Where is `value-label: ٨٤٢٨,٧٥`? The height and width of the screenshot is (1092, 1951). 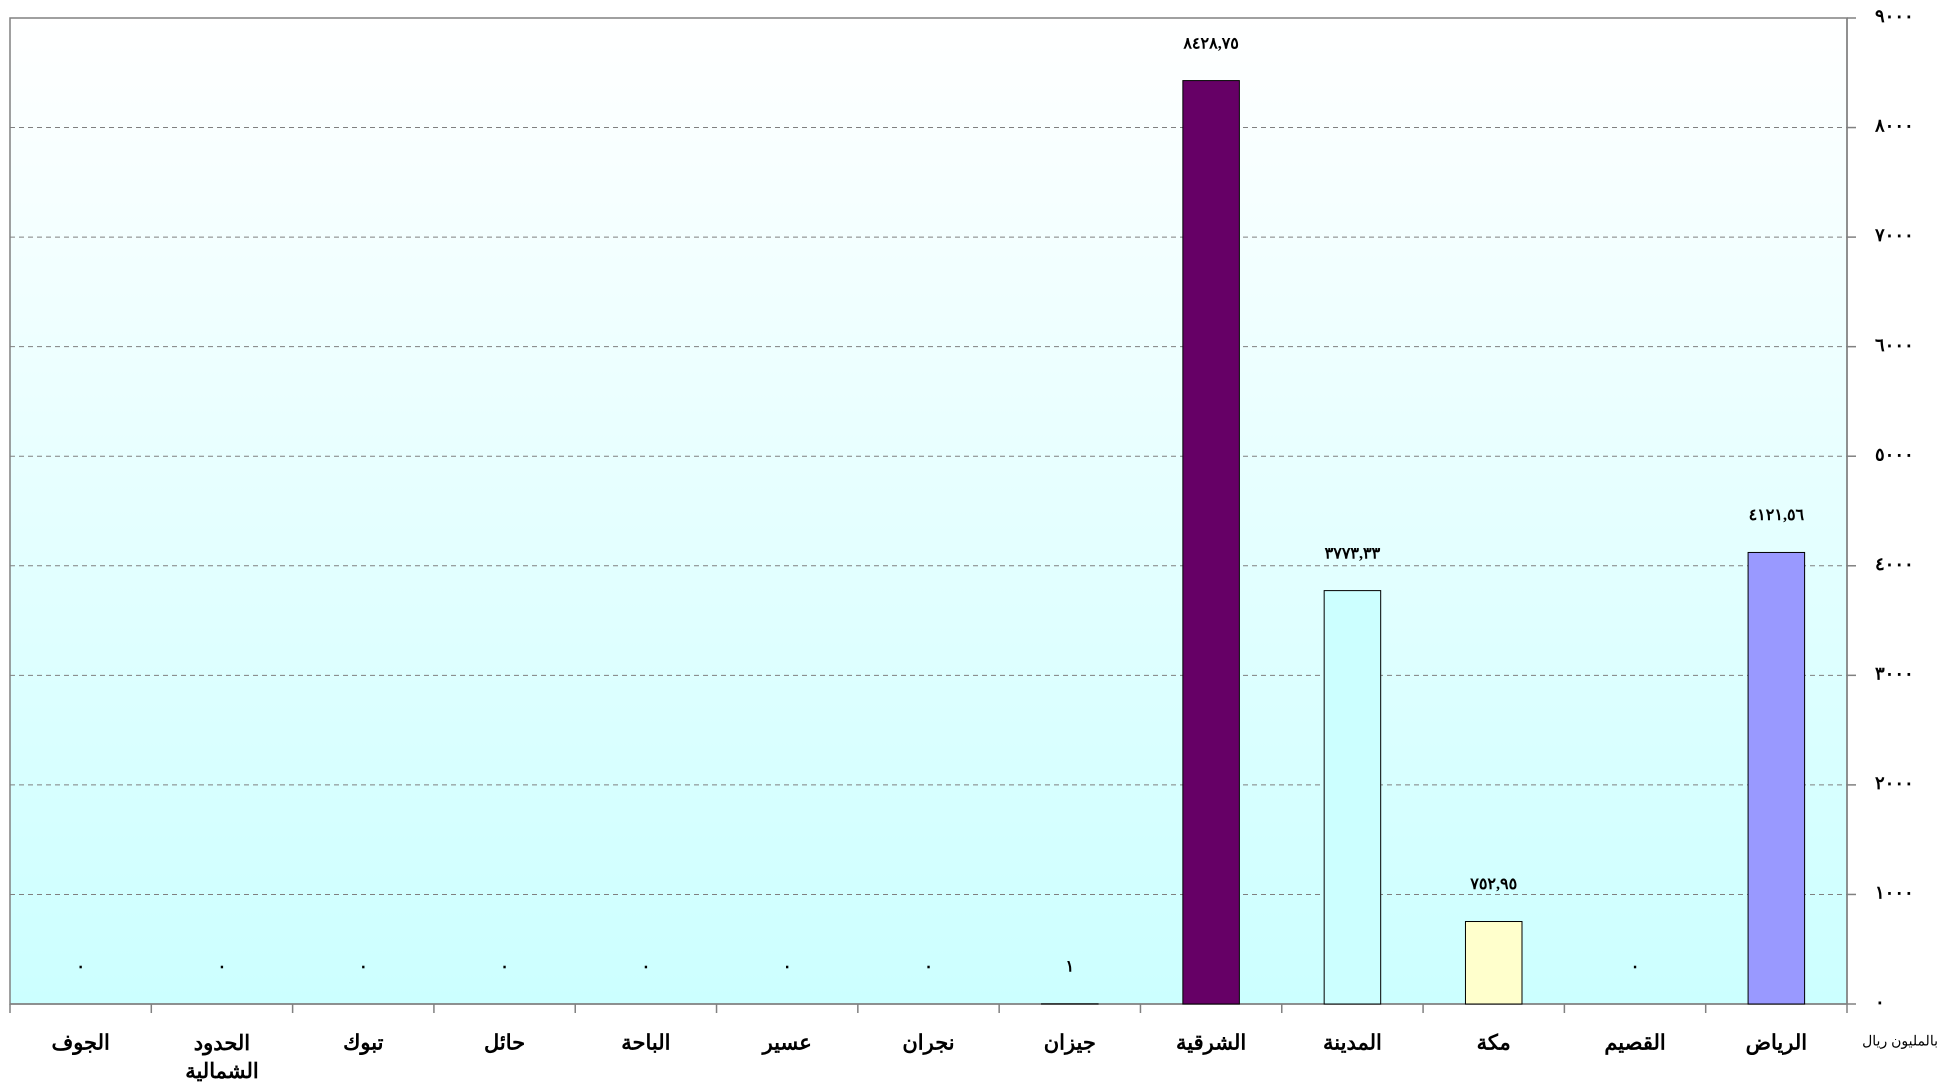 value-label: ٨٤٢٨,٧٥ is located at coordinates (1210, 43).